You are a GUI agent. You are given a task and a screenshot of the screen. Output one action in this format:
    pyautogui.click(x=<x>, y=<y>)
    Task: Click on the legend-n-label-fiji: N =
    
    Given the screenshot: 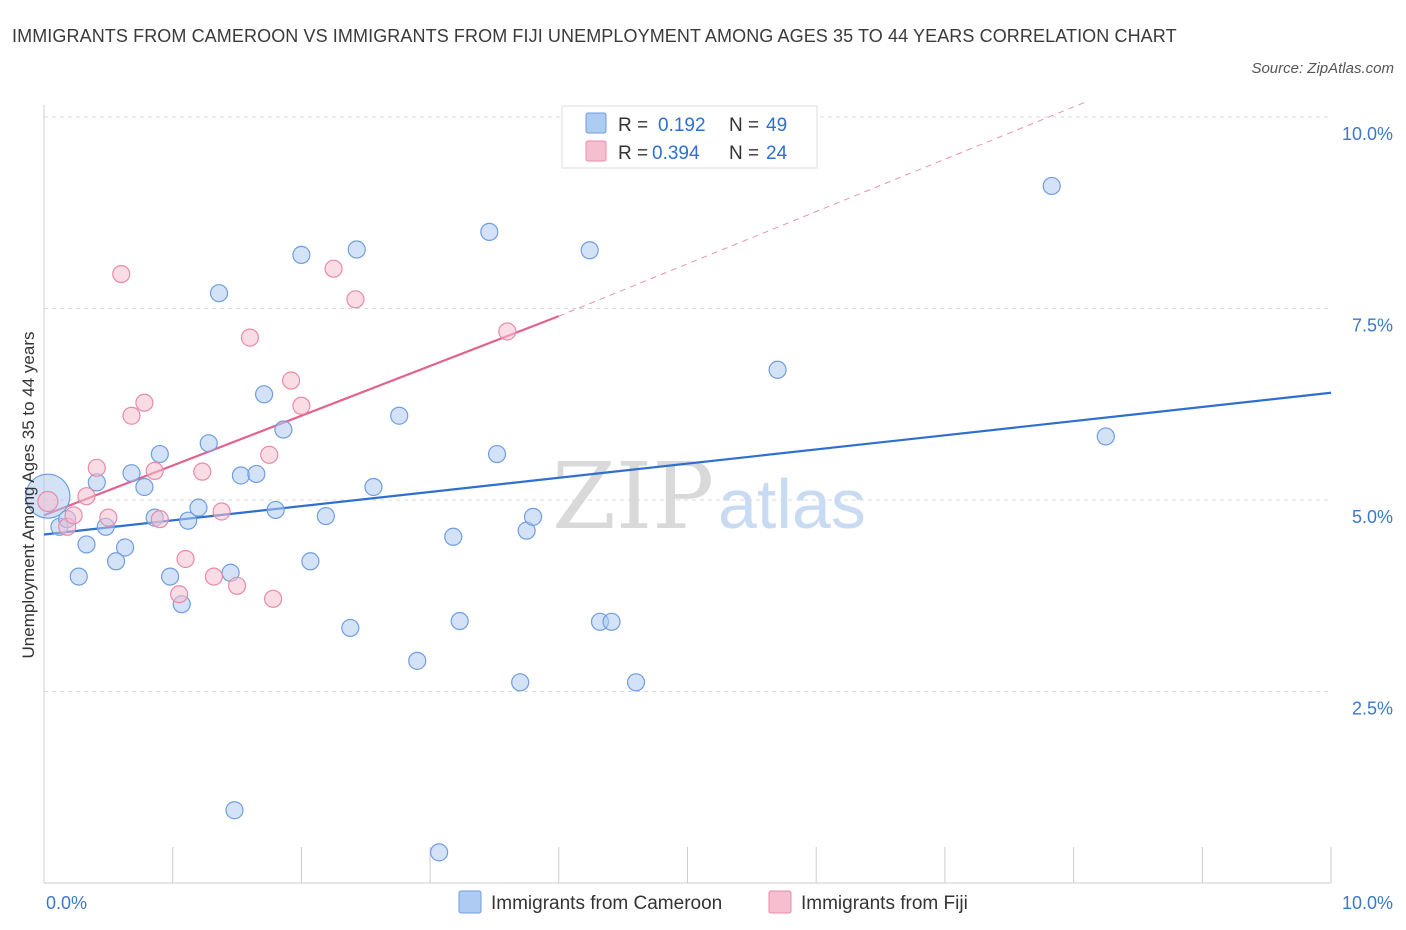 What is the action you would take?
    pyautogui.click(x=744, y=153)
    